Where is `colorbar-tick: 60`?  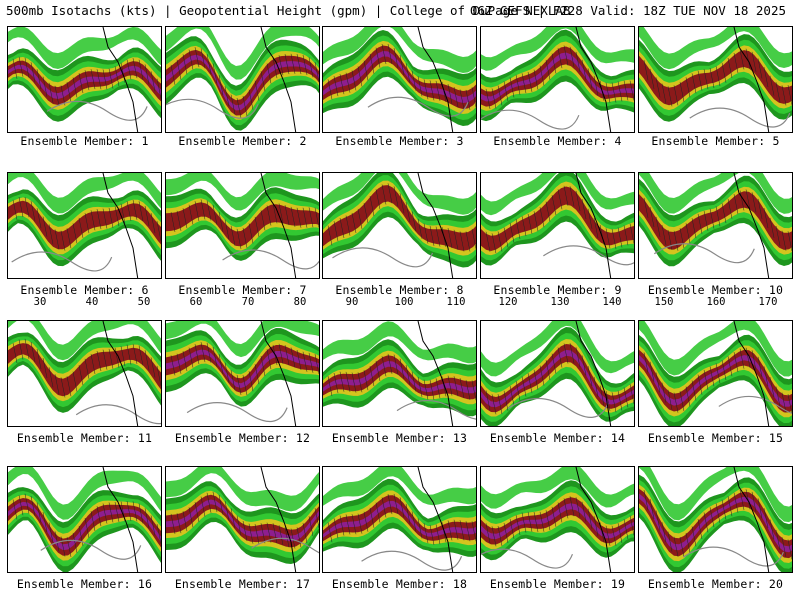
colorbar-tick: 60 is located at coordinates (196, 302).